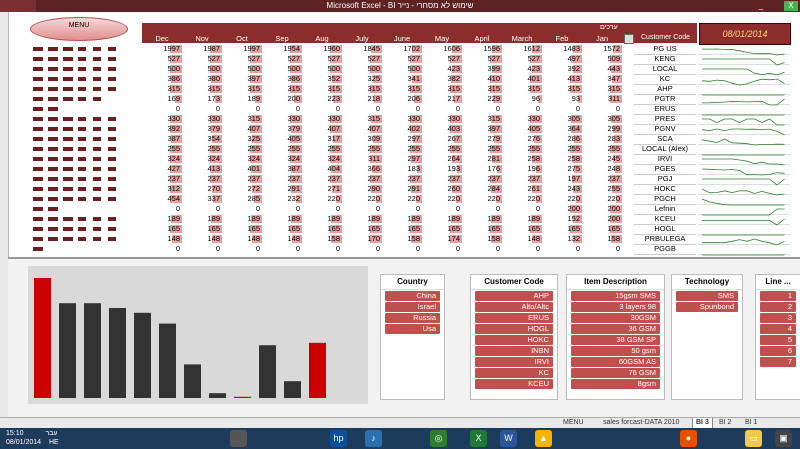 This screenshot has height=449, width=800. Describe the element at coordinates (362, 159) in the screenshot. I see `value-cell: 311` at that location.